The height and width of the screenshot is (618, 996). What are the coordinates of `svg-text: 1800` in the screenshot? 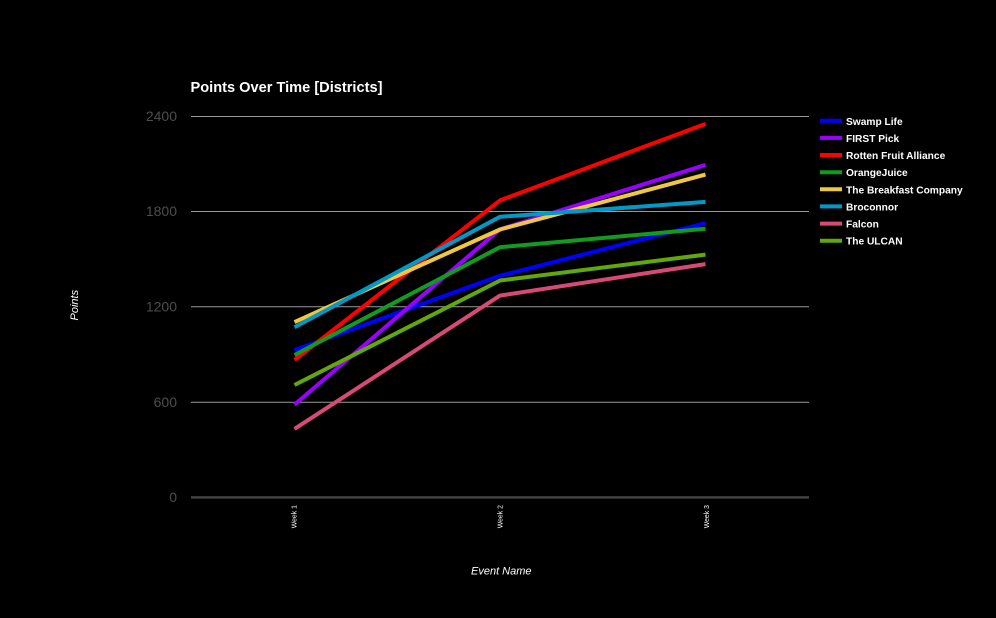 It's located at (161, 211).